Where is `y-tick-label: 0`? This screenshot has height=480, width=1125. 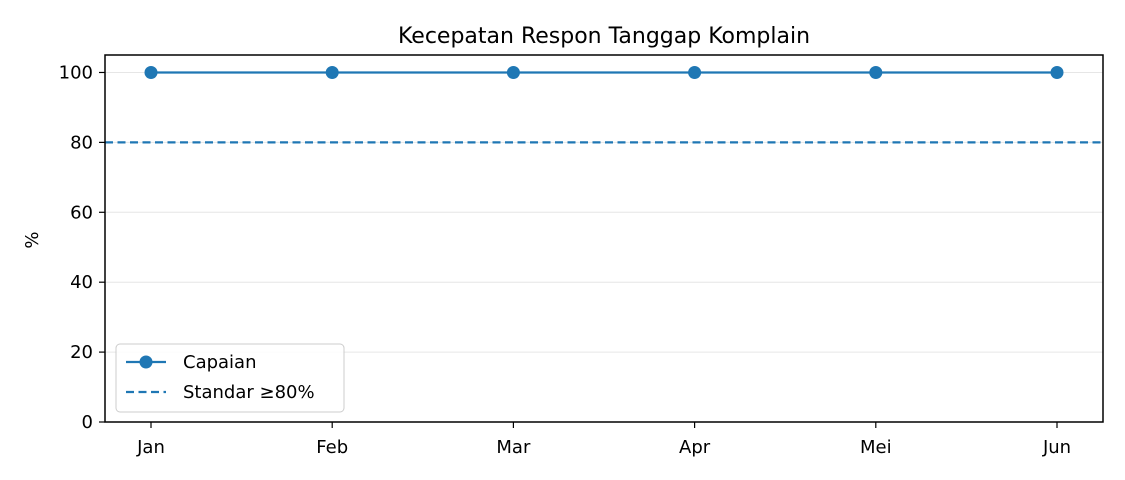 y-tick-label: 0 is located at coordinates (87, 422).